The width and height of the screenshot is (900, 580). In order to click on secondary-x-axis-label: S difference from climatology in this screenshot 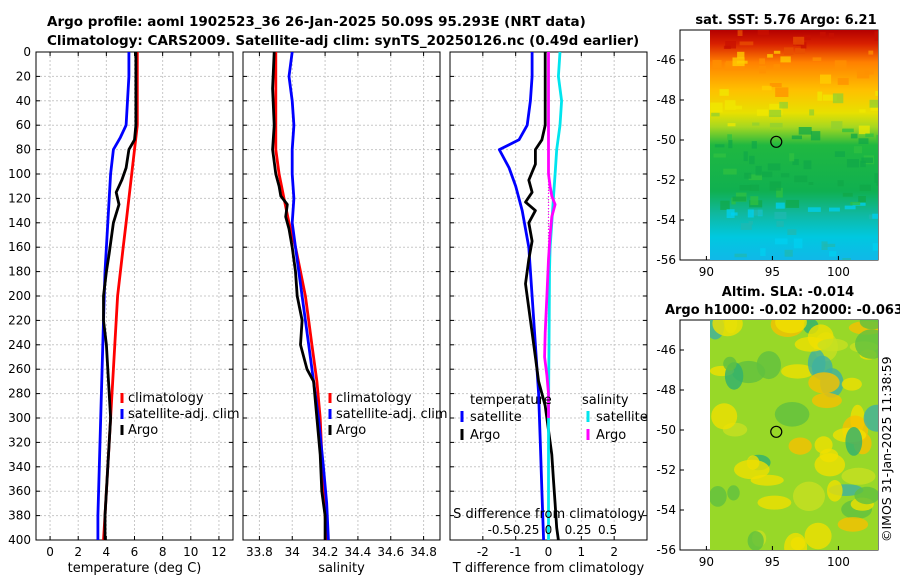, I will do `click(549, 514)`.